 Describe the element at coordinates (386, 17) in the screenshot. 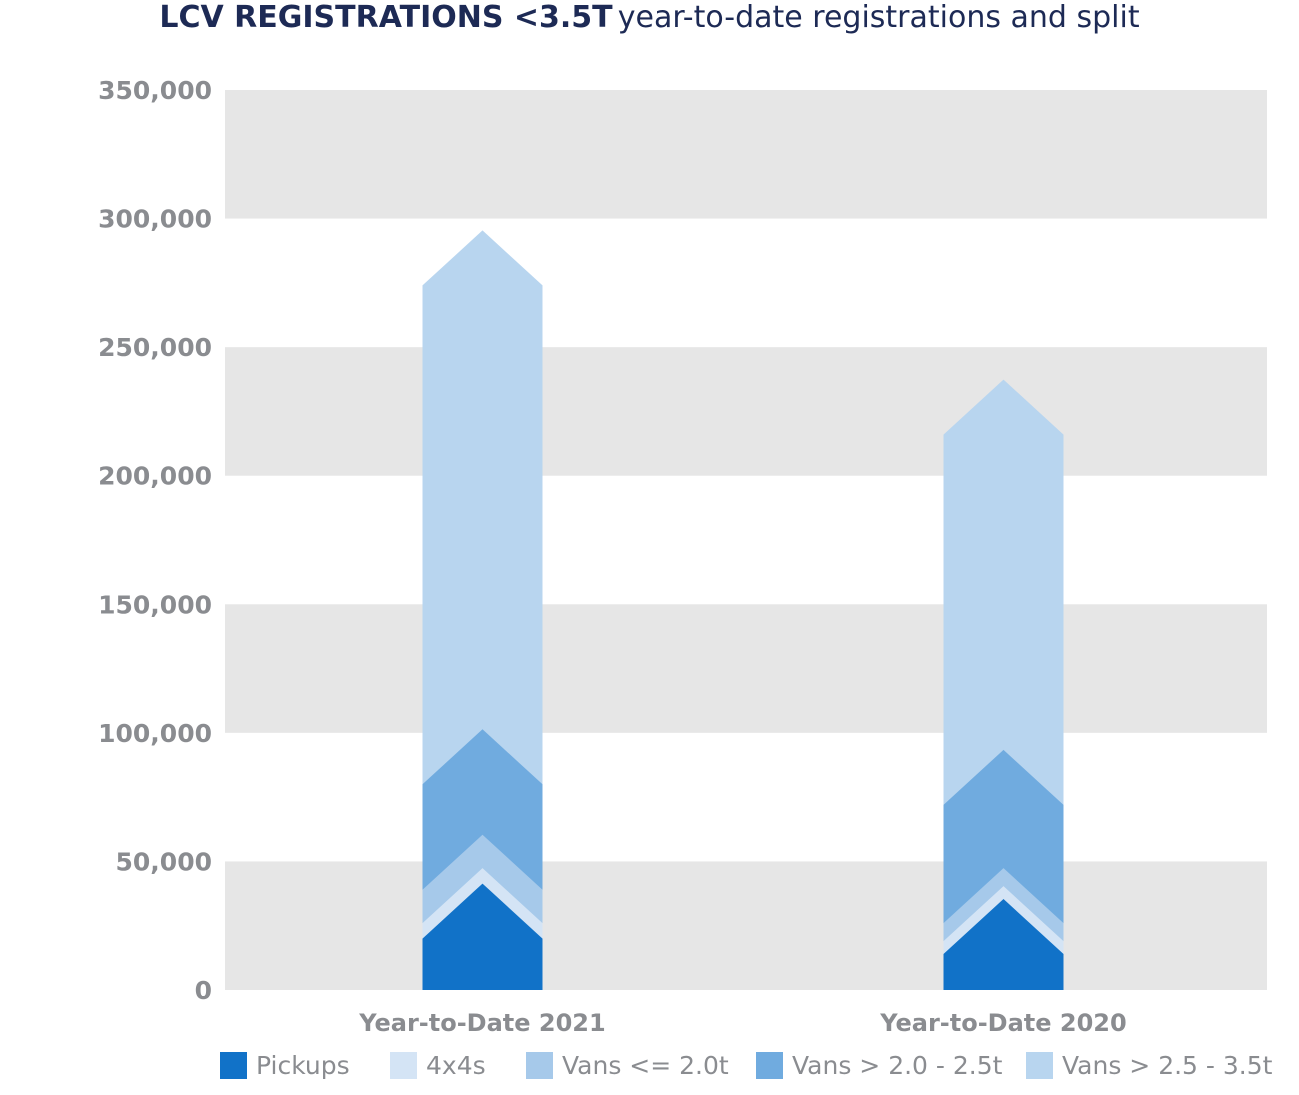

I see `chart-title-bold: LCV REGISTRATIONS <3.5T` at that location.